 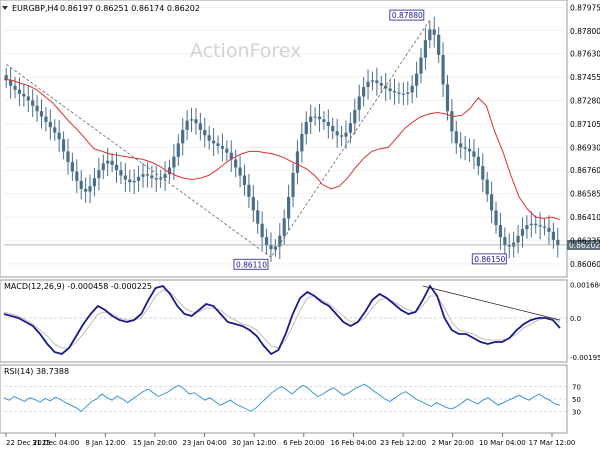 What do you see at coordinates (576, 400) in the screenshot?
I see `rsi-tick-label: 50` at bounding box center [576, 400].